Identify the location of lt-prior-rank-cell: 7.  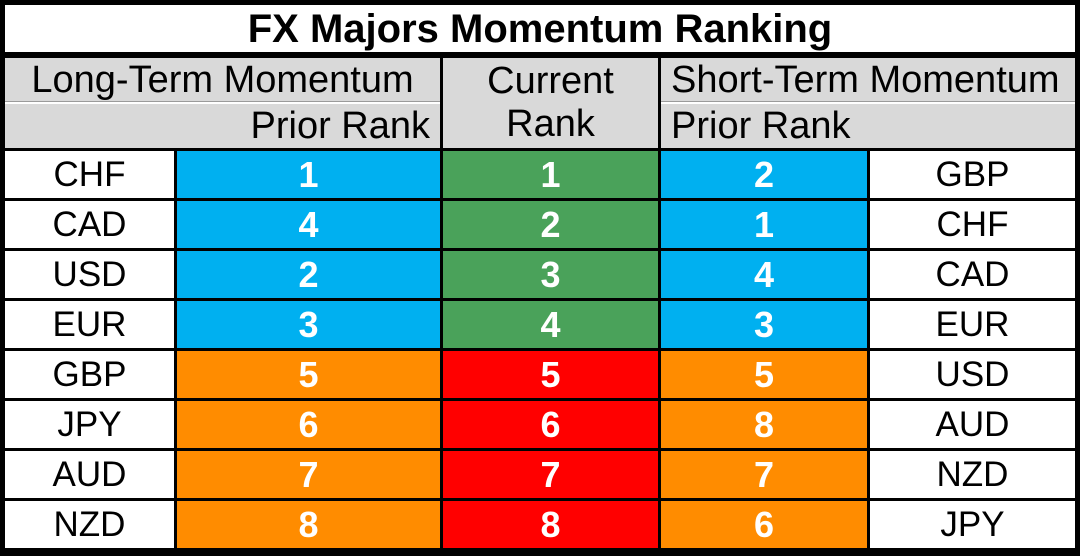
(308, 474).